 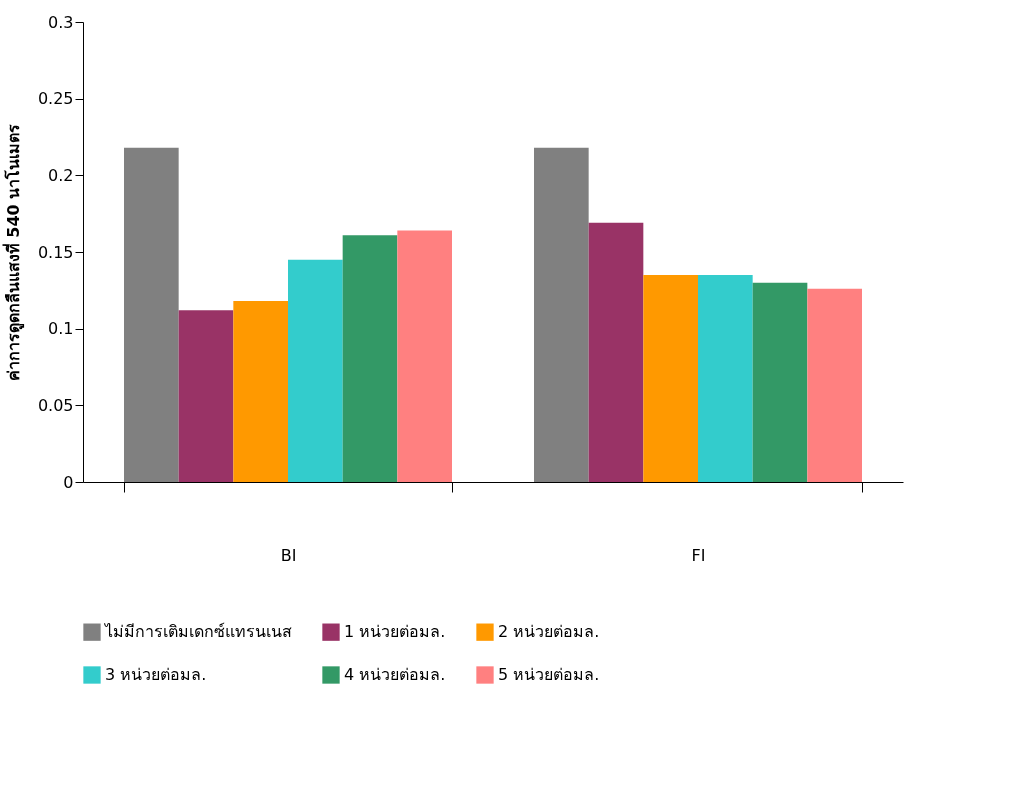 I want to click on x-tick-label: FI, so click(x=698, y=555).